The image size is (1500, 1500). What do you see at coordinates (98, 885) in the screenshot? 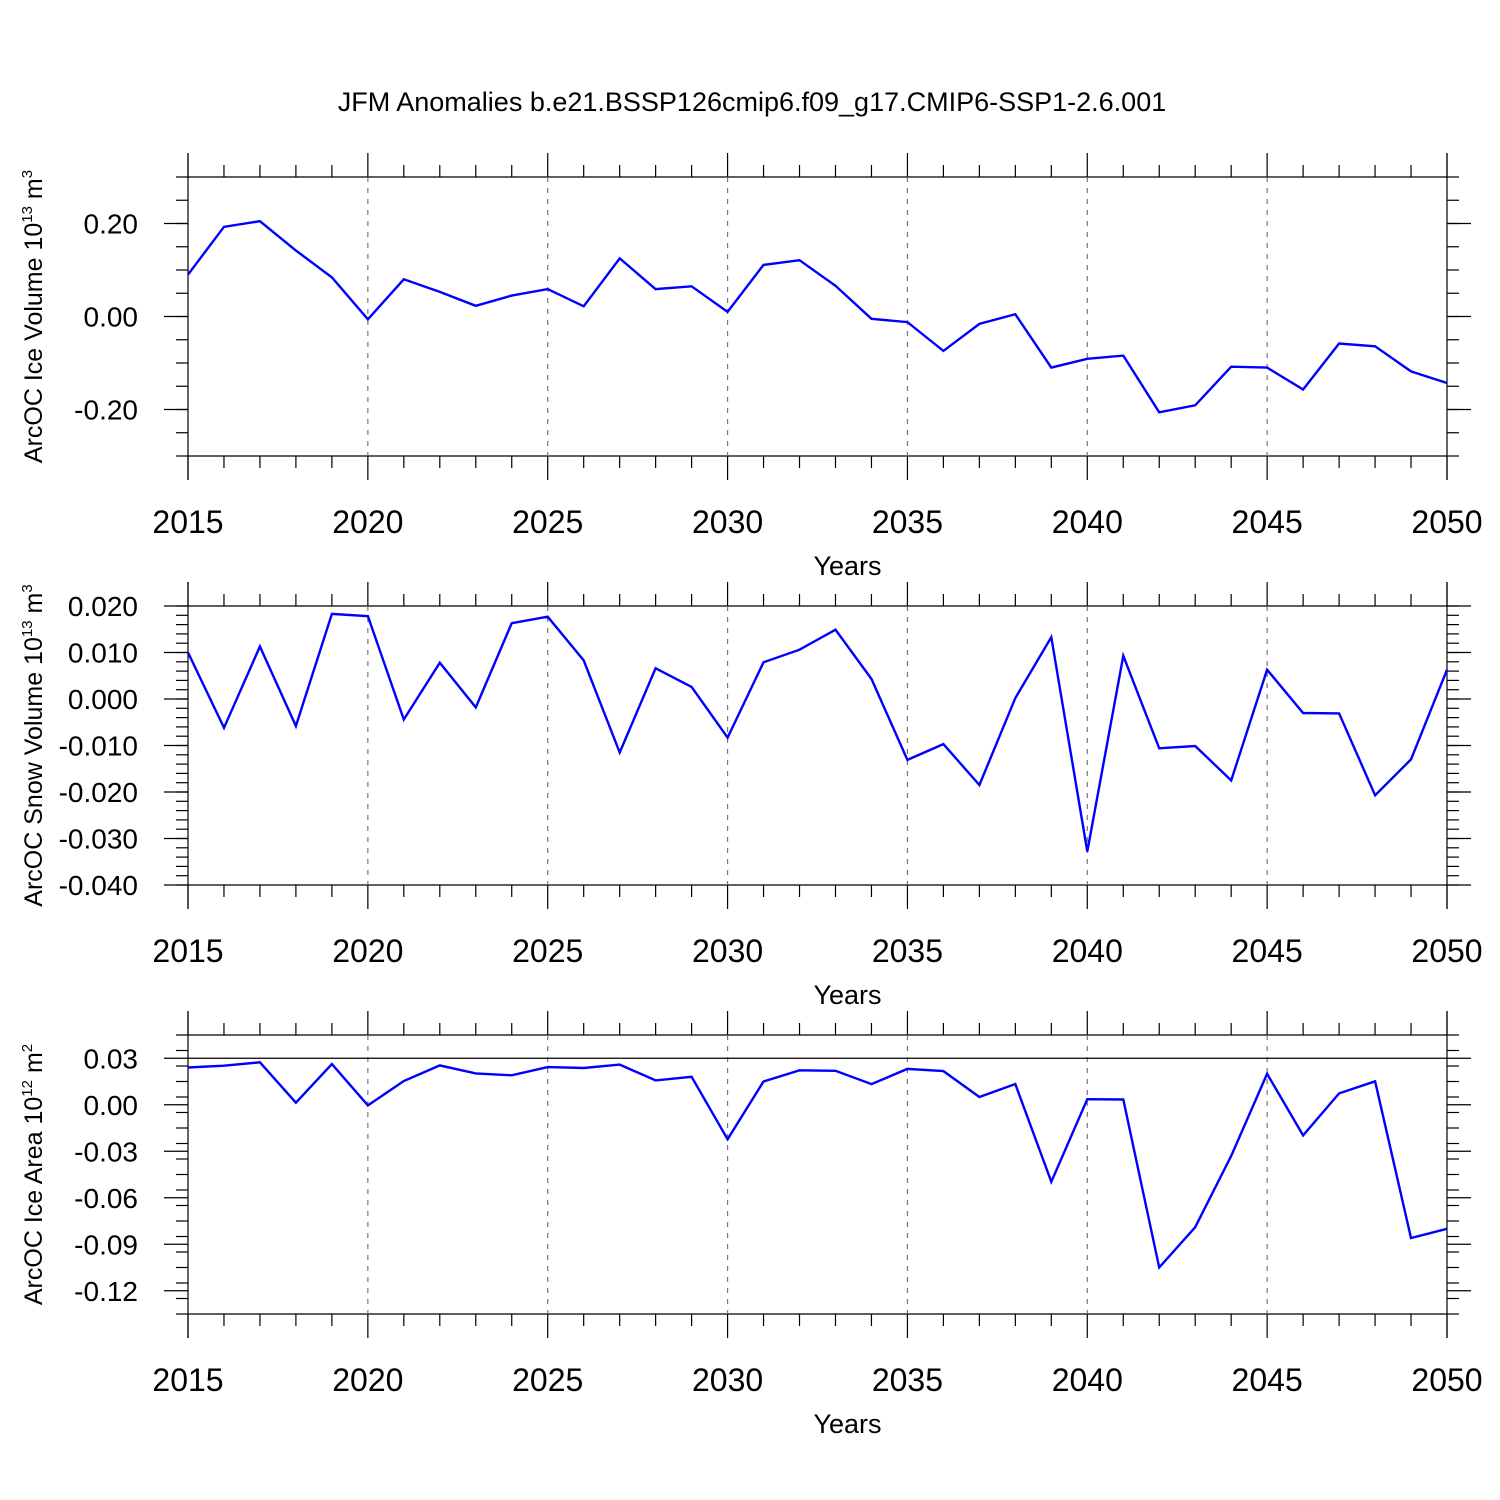
I see `y-tick-label: -0.040` at bounding box center [98, 885].